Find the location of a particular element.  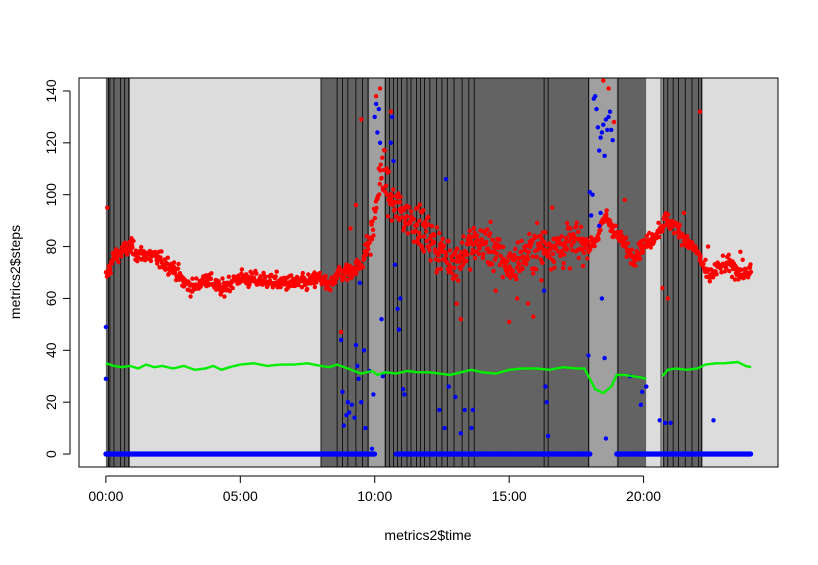

band-mid is located at coordinates (603, 272).